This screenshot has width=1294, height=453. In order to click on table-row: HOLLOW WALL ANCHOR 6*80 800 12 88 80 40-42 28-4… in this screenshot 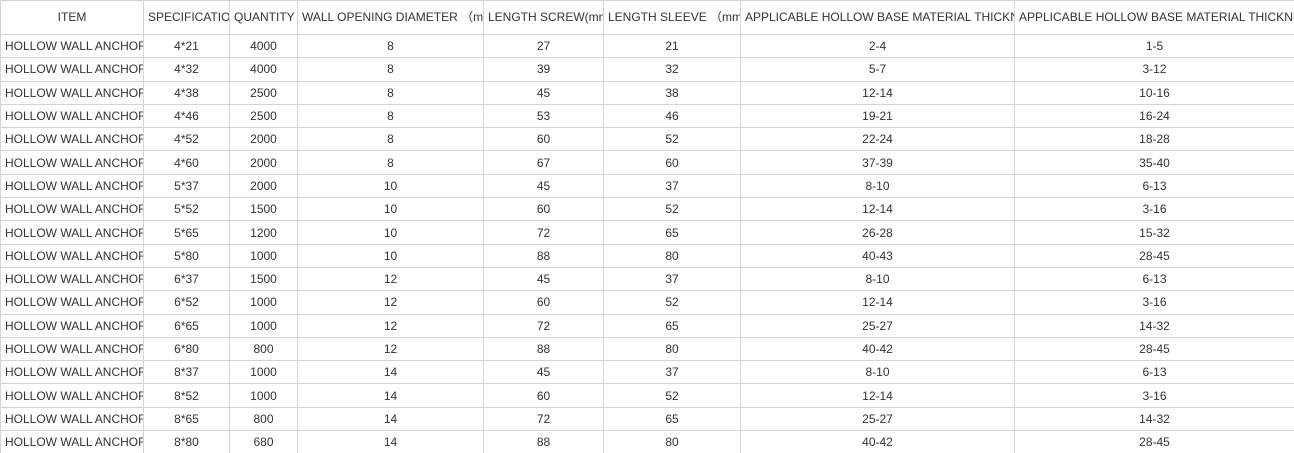, I will do `click(647, 349)`.